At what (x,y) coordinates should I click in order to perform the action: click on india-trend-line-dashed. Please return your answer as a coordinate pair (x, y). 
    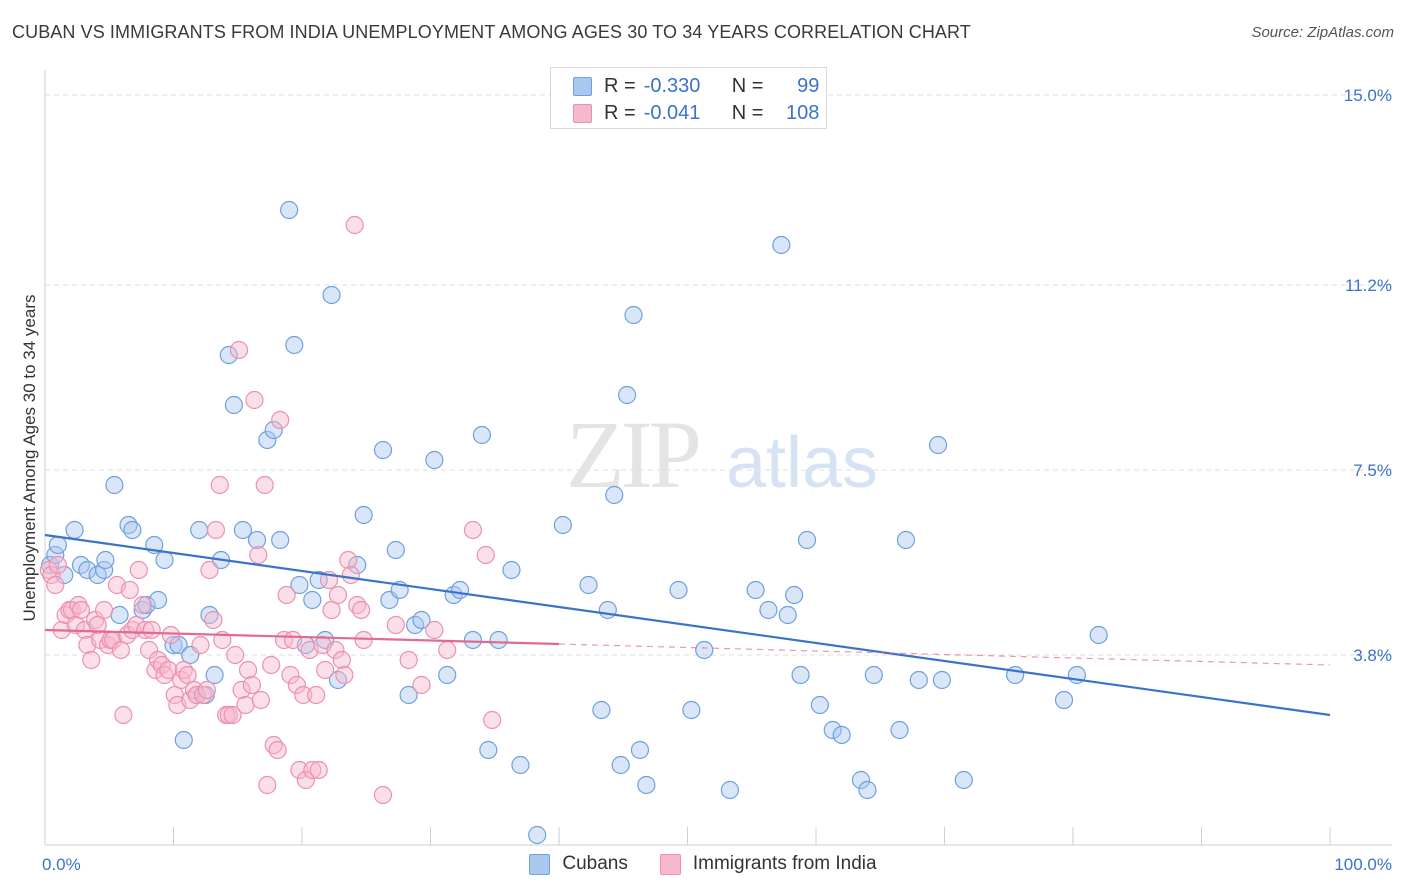
    Looking at the image, I should click on (944, 654).